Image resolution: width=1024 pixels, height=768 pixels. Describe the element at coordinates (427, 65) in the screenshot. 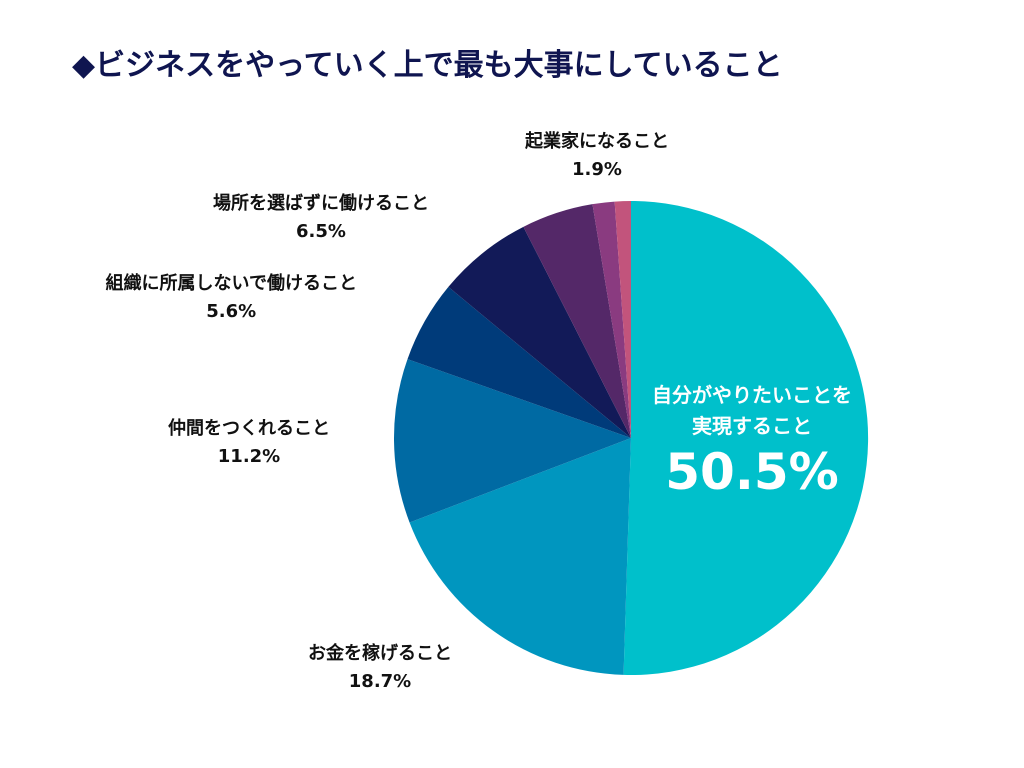

I see `chart-title: ◆ビジネスをやっていく上で最も大事にしていること` at that location.